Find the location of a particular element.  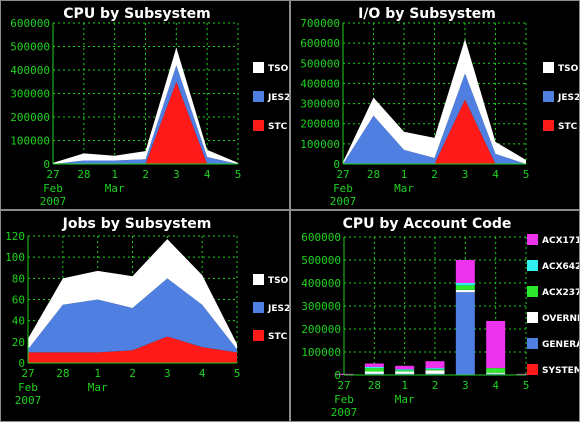

legend-swatch-acx237 is located at coordinates (532, 291).